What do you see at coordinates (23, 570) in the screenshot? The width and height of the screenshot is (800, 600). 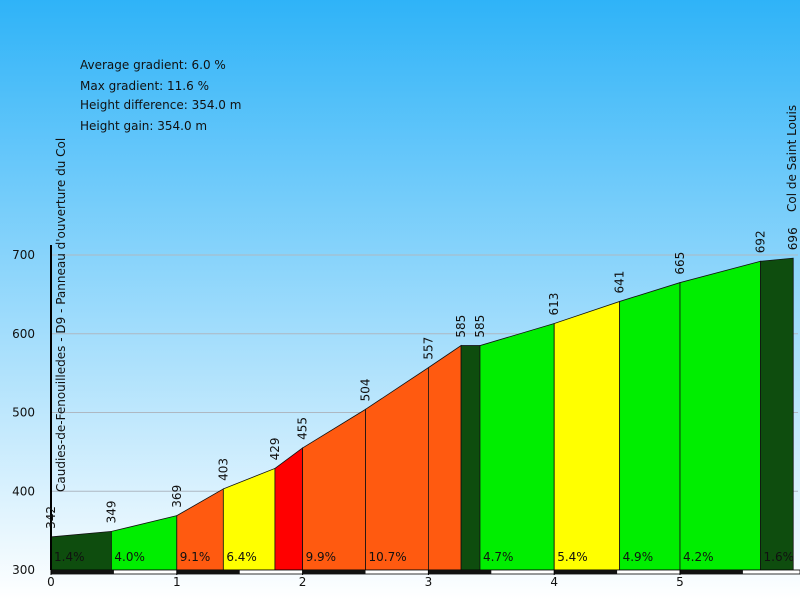 I see `y-tick-label: 300` at bounding box center [23, 570].